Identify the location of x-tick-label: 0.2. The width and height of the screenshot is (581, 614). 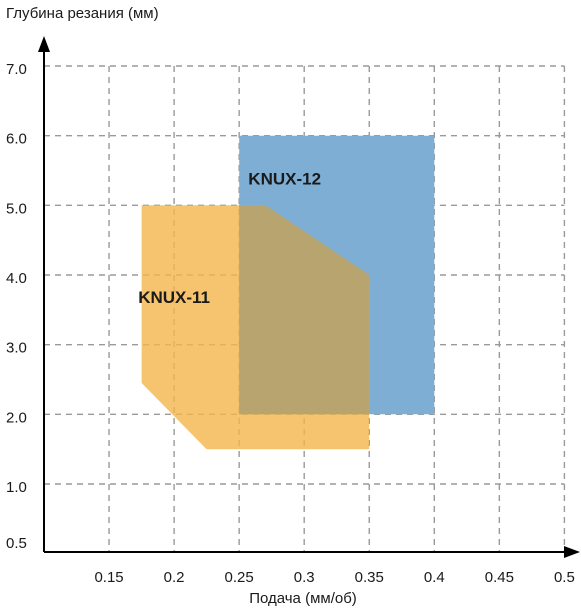
(174, 577).